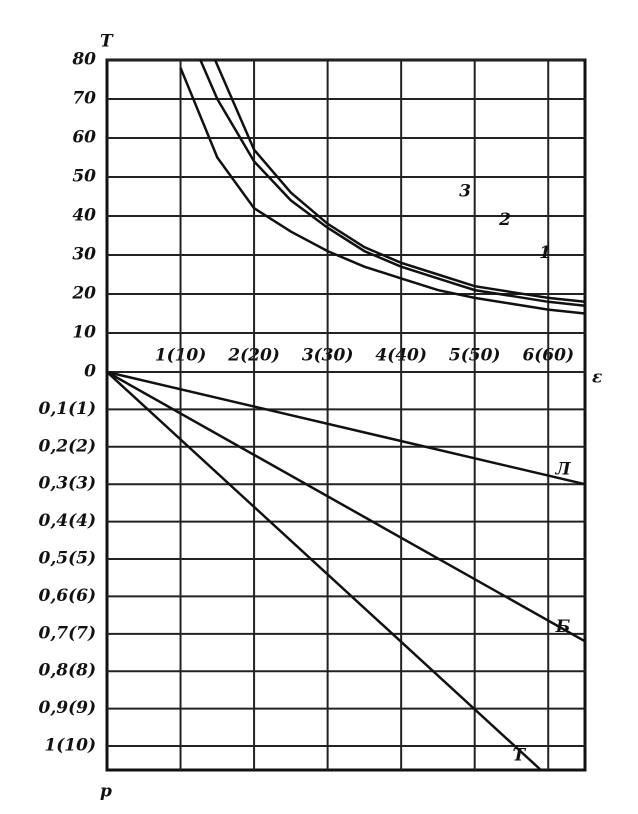  Describe the element at coordinates (83, 294) in the screenshot. I see `y-tick-label: 20` at that location.